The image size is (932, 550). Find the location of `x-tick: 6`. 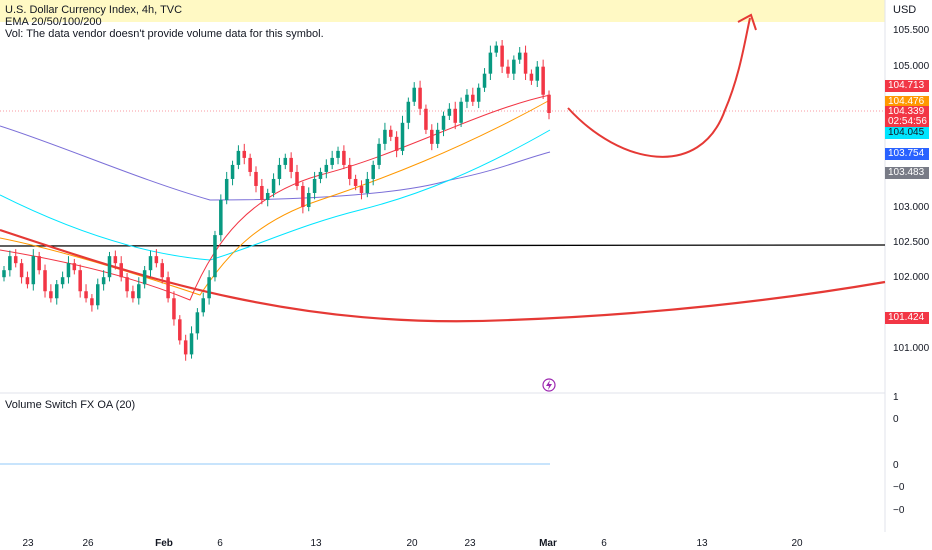

x-tick: 6 is located at coordinates (604, 543).